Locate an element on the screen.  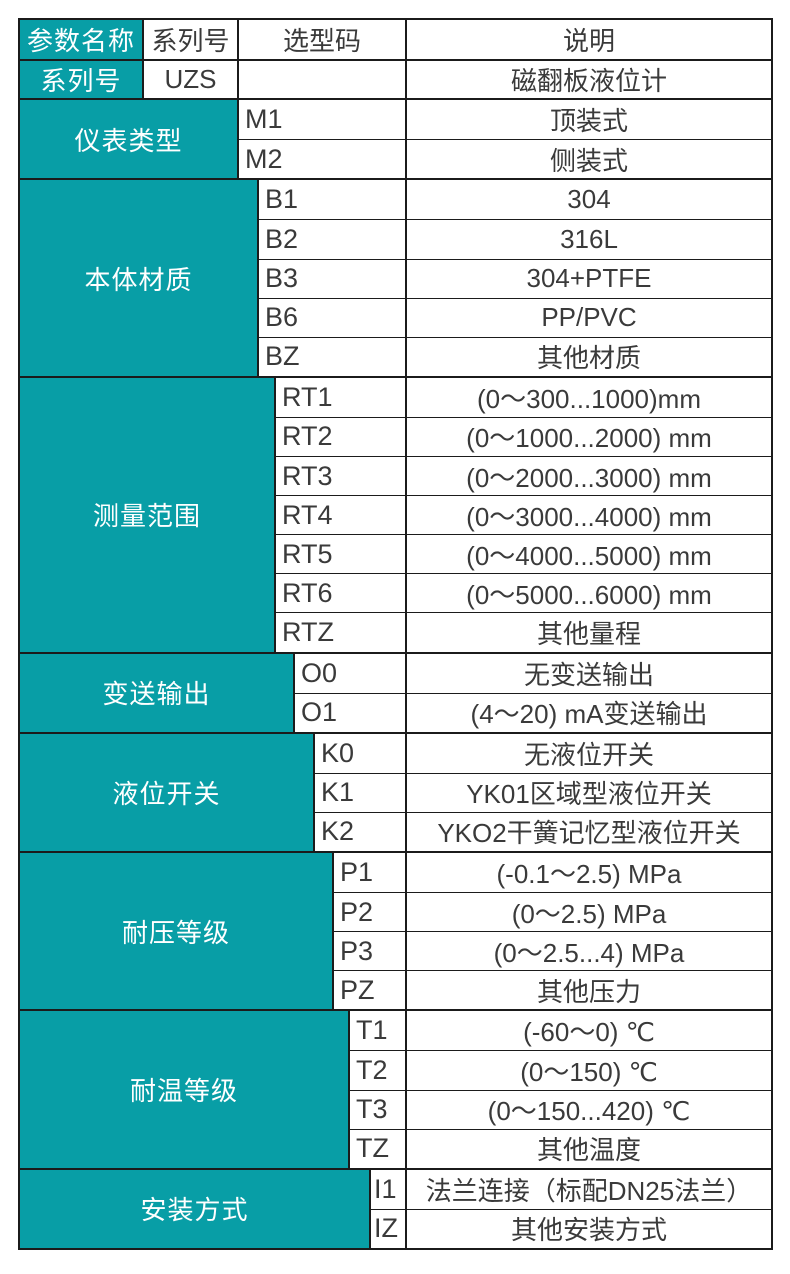
code-cell: O0 is located at coordinates (349, 673).